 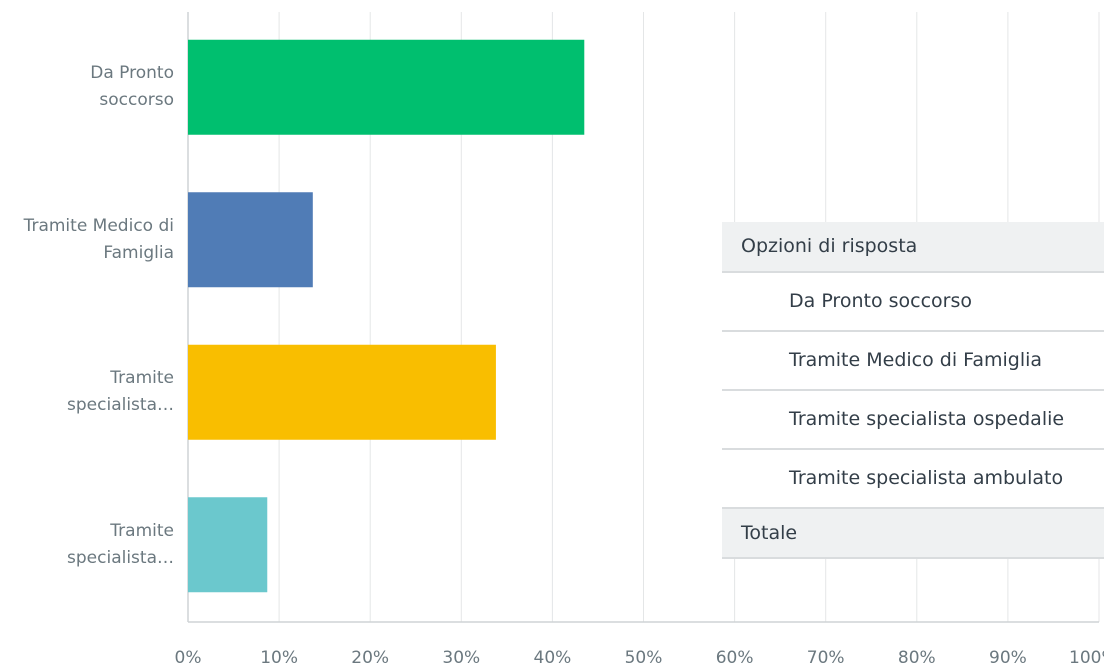 What do you see at coordinates (279, 657) in the screenshot?
I see `x-tick-label: 10%` at bounding box center [279, 657].